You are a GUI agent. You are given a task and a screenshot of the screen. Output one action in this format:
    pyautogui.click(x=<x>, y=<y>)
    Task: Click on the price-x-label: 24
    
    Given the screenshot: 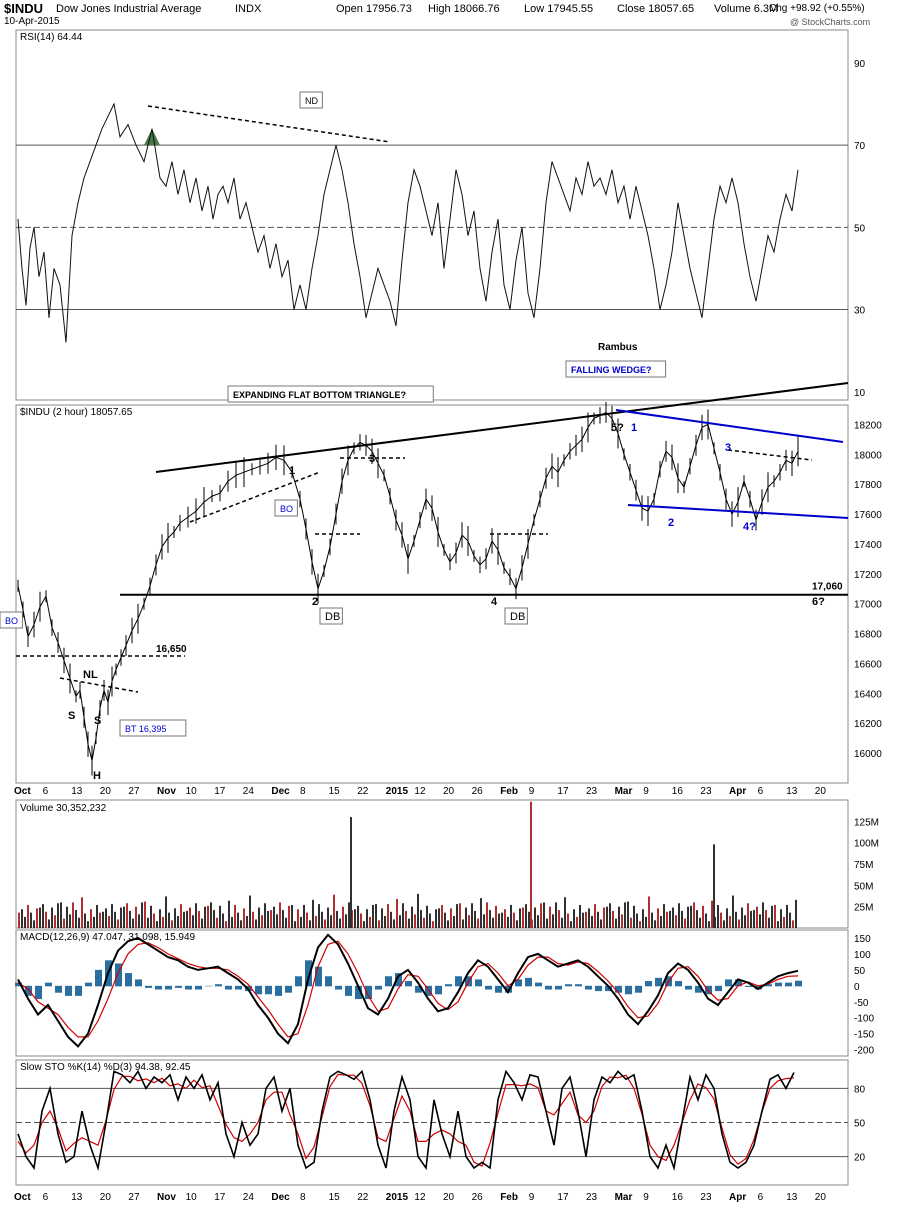 What is the action you would take?
    pyautogui.click(x=249, y=791)
    